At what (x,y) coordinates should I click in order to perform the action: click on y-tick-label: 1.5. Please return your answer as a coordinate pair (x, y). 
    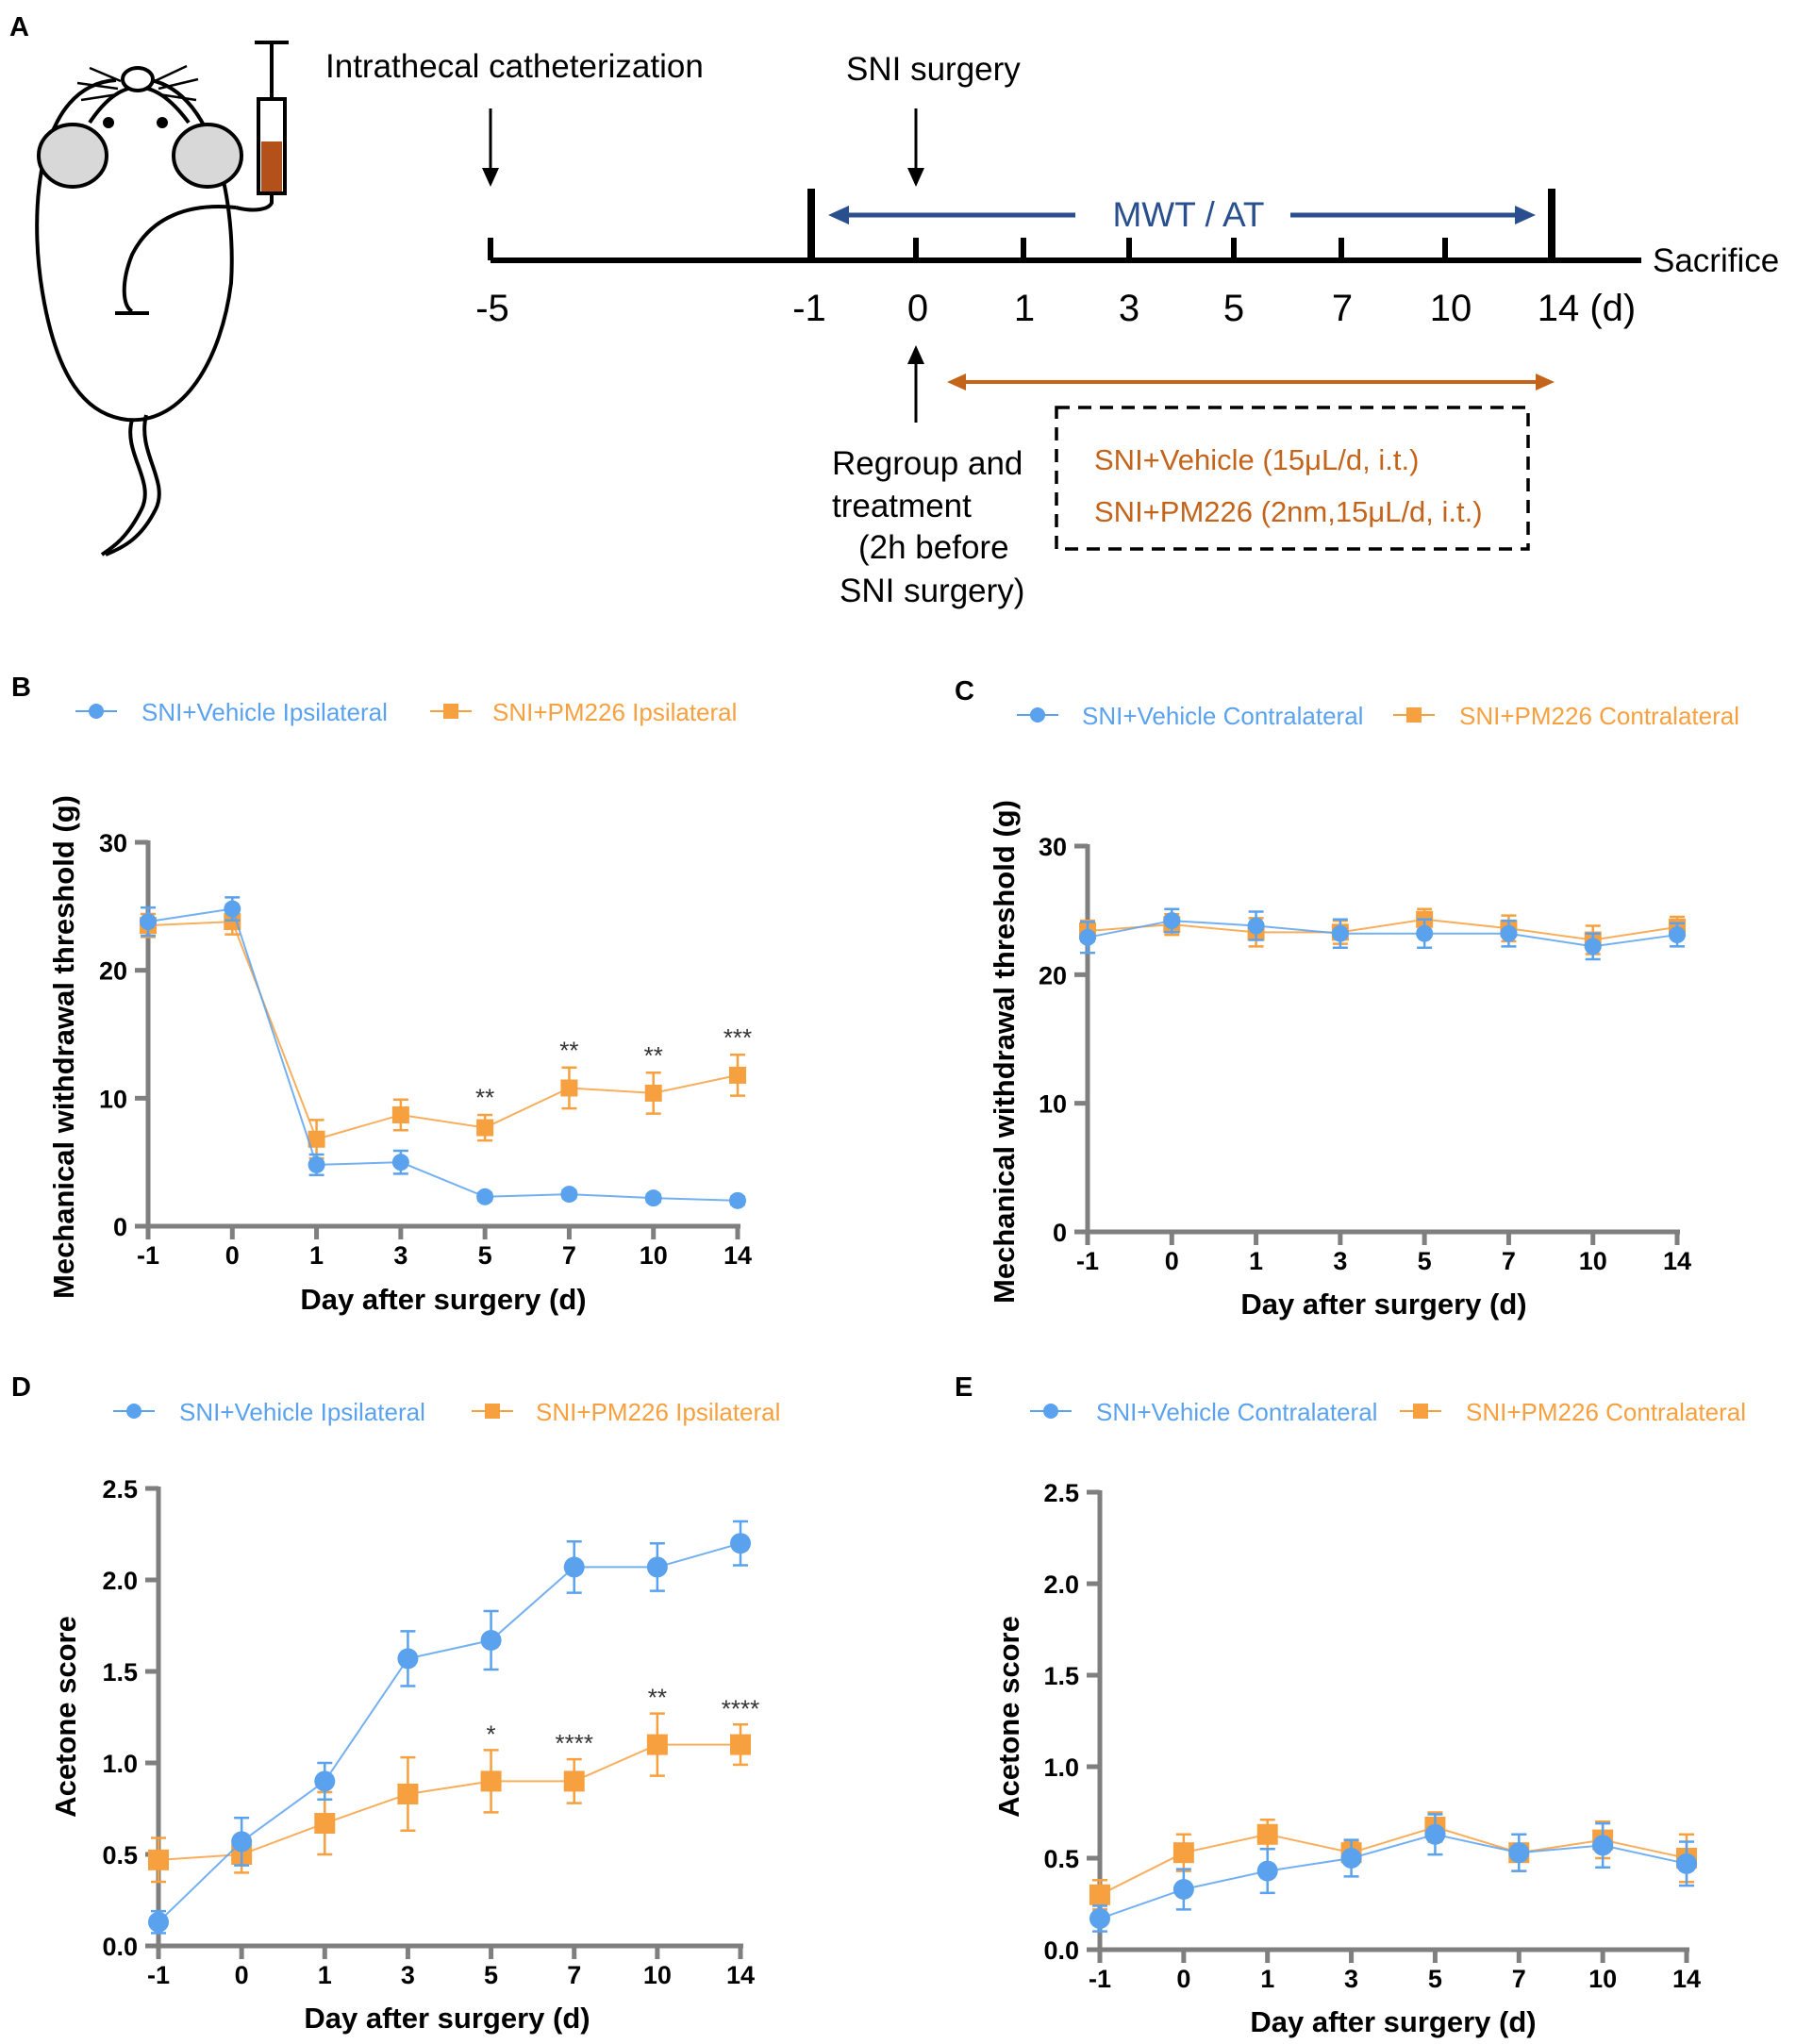
    Looking at the image, I should click on (1061, 1676).